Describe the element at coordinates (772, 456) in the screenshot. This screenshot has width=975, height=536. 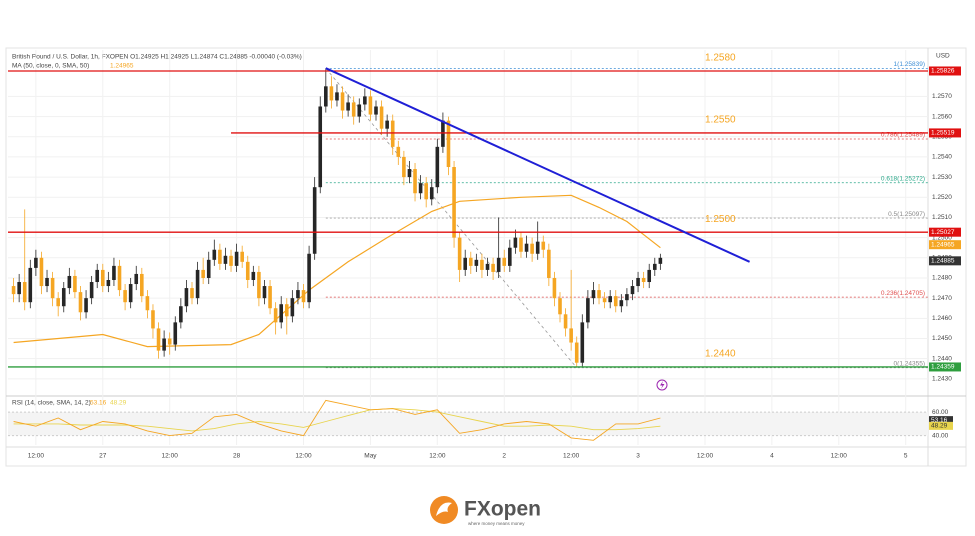
I see `x-tick-label: 4` at that location.